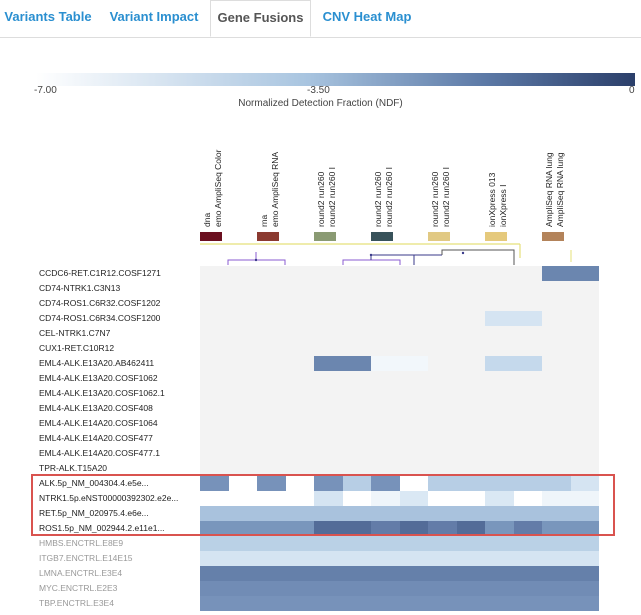  What do you see at coordinates (154, 16) in the screenshot?
I see `tab-variant-impact: Variant Impact` at bounding box center [154, 16].